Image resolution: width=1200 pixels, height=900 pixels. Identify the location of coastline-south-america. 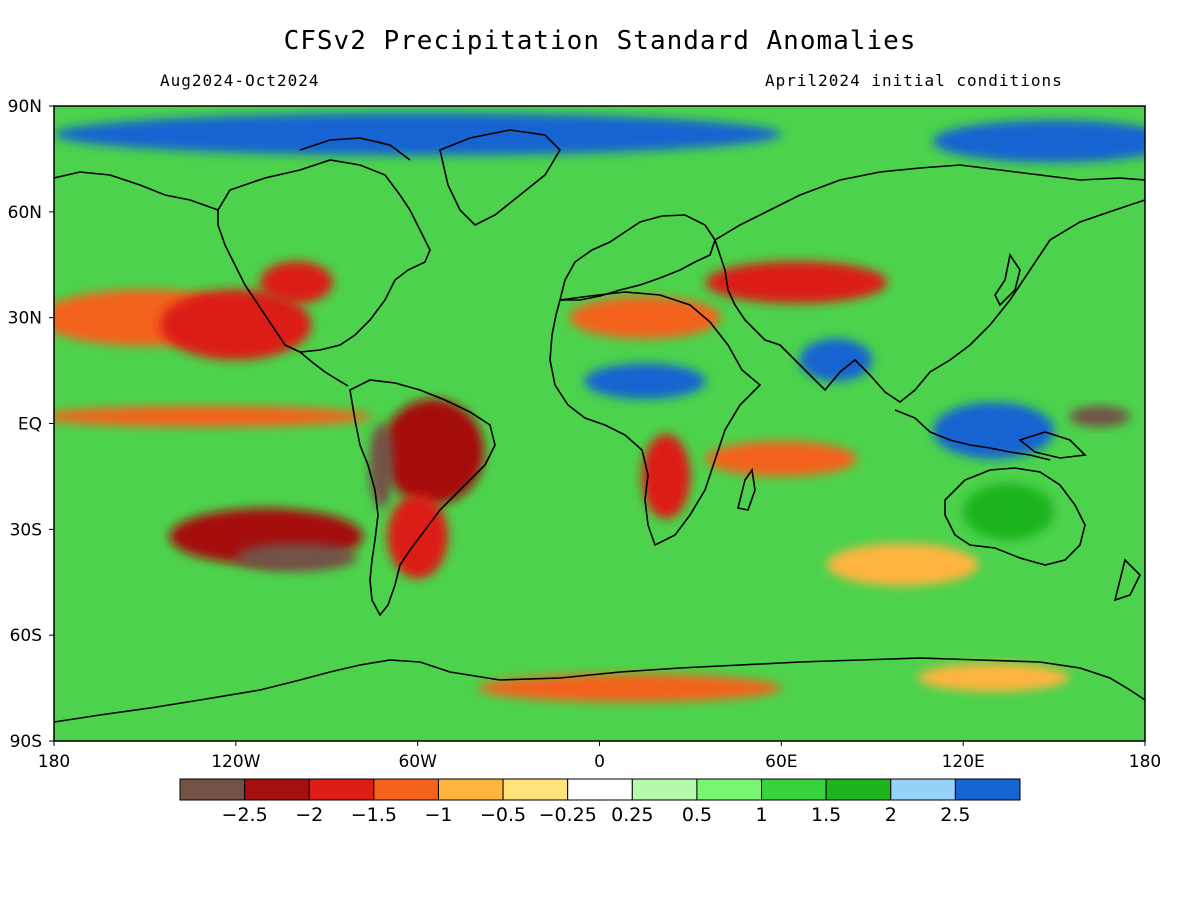
(422, 498).